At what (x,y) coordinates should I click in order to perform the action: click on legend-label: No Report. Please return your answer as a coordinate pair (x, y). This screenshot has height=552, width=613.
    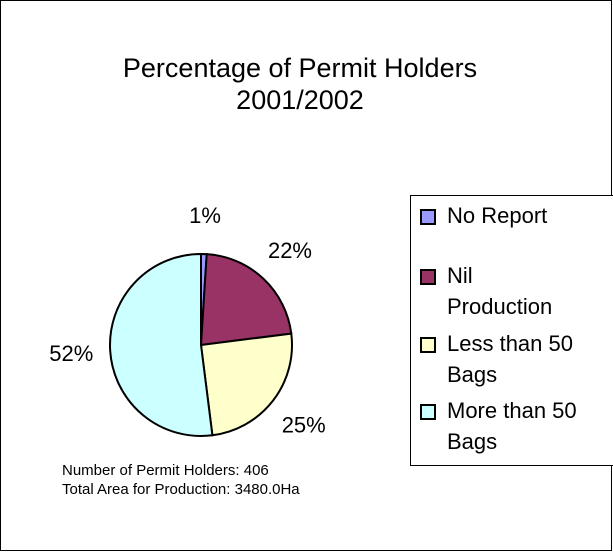
    Looking at the image, I should click on (497, 215).